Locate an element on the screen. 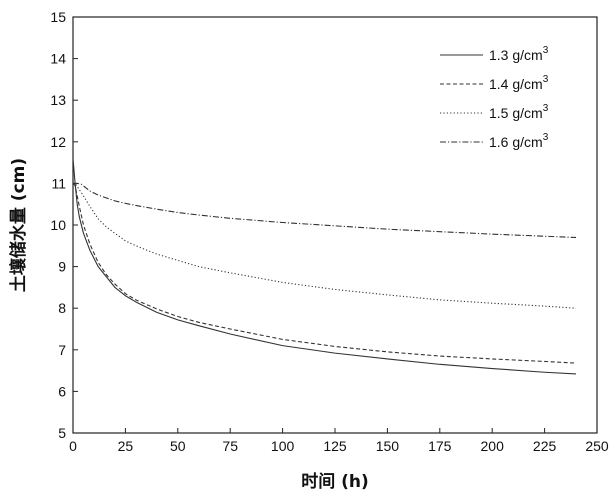 Image resolution: width=611 pixels, height=497 pixels. y-axis-title: 土壤储水量 (cm) is located at coordinates (18, 225).